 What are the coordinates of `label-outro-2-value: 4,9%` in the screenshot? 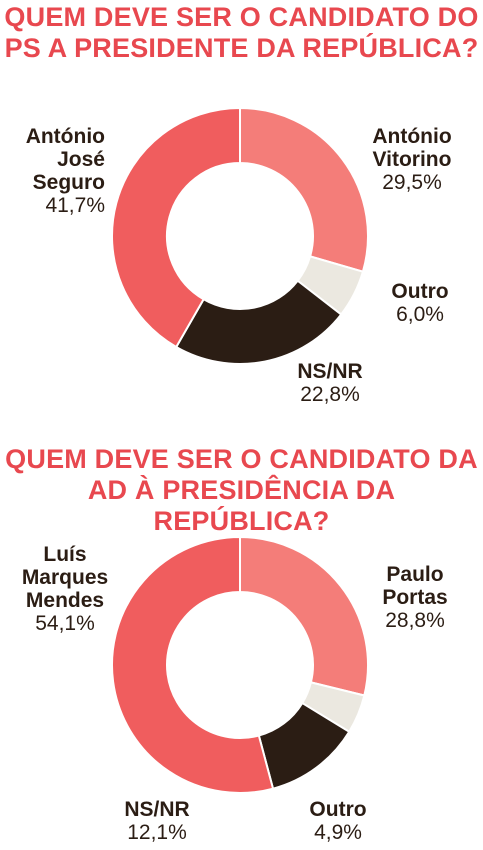 It's located at (338, 832).